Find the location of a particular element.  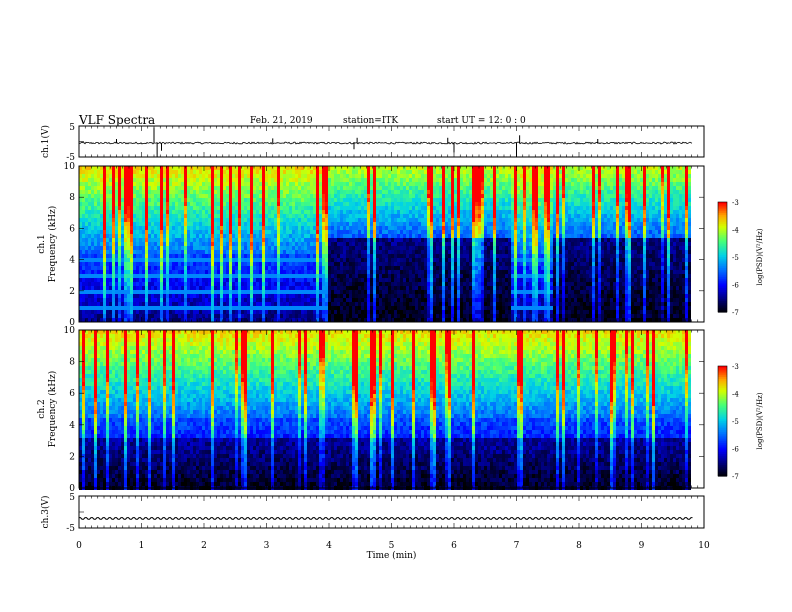

x-tick-label: 8 is located at coordinates (579, 546).